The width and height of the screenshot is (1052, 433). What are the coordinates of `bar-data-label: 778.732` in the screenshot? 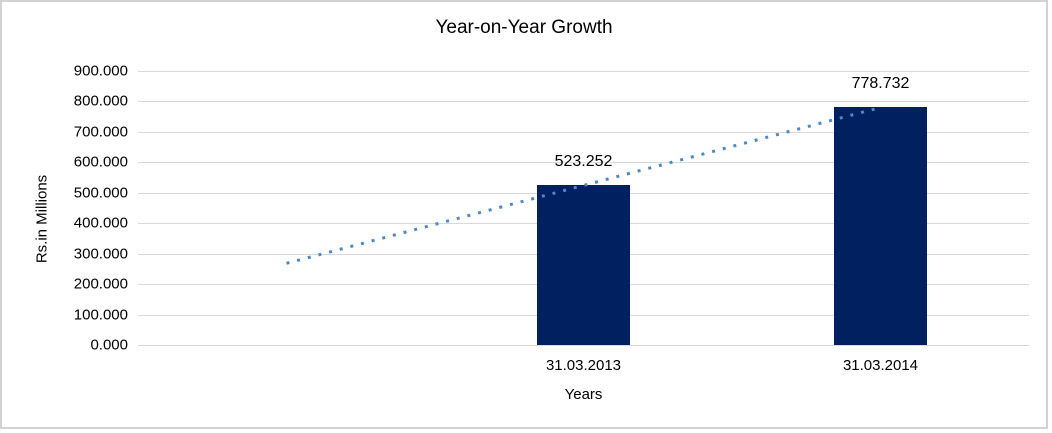 It's located at (880, 84).